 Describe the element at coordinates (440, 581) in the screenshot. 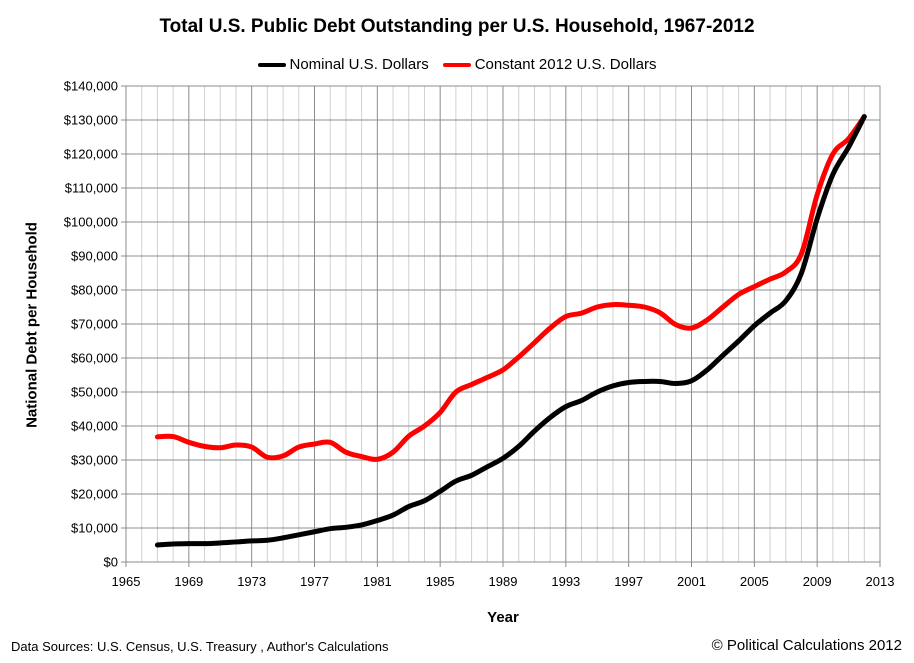

I see `x-tick-label: 1985` at that location.